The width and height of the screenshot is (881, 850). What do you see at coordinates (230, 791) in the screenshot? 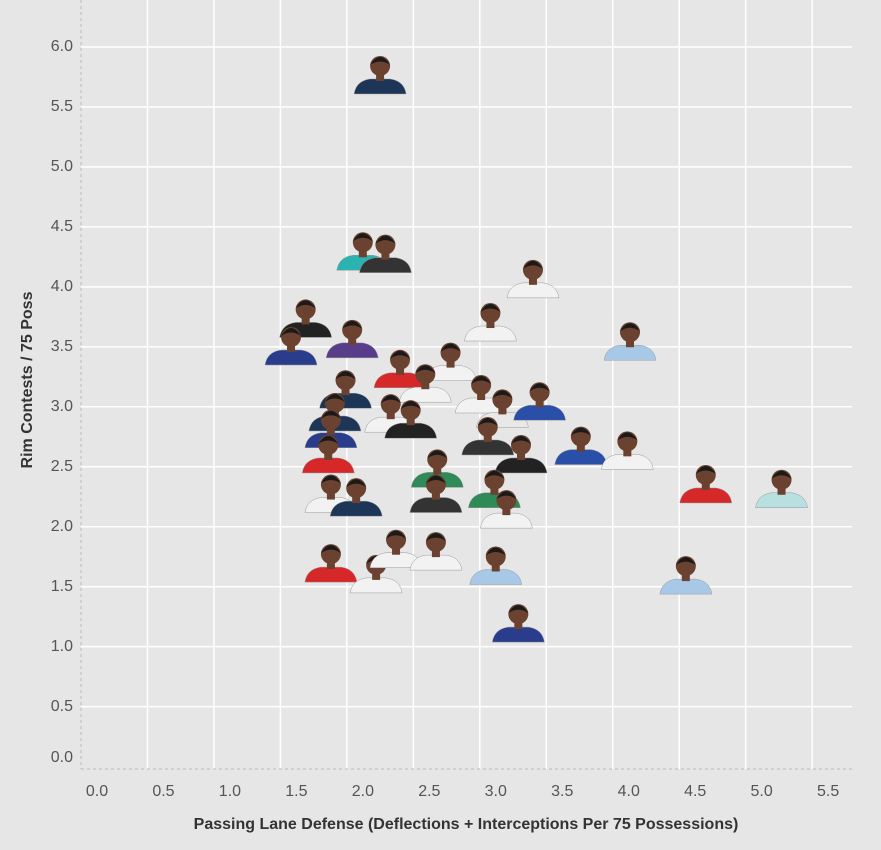
I see `x-tick-label: 1.0` at bounding box center [230, 791].